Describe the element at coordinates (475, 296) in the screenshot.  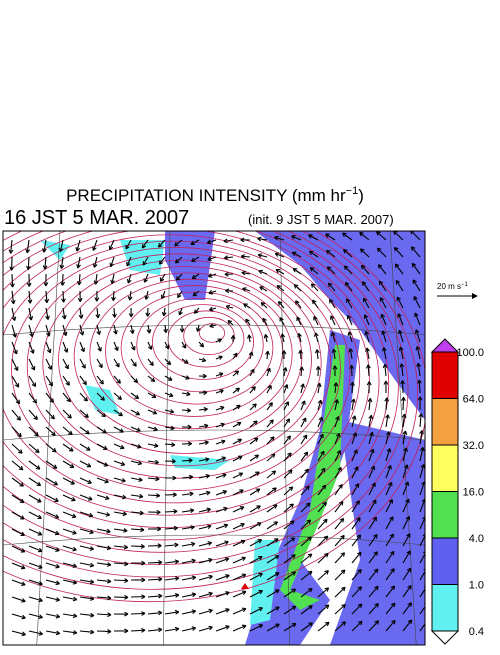
I see `scale-arrow-head` at that location.